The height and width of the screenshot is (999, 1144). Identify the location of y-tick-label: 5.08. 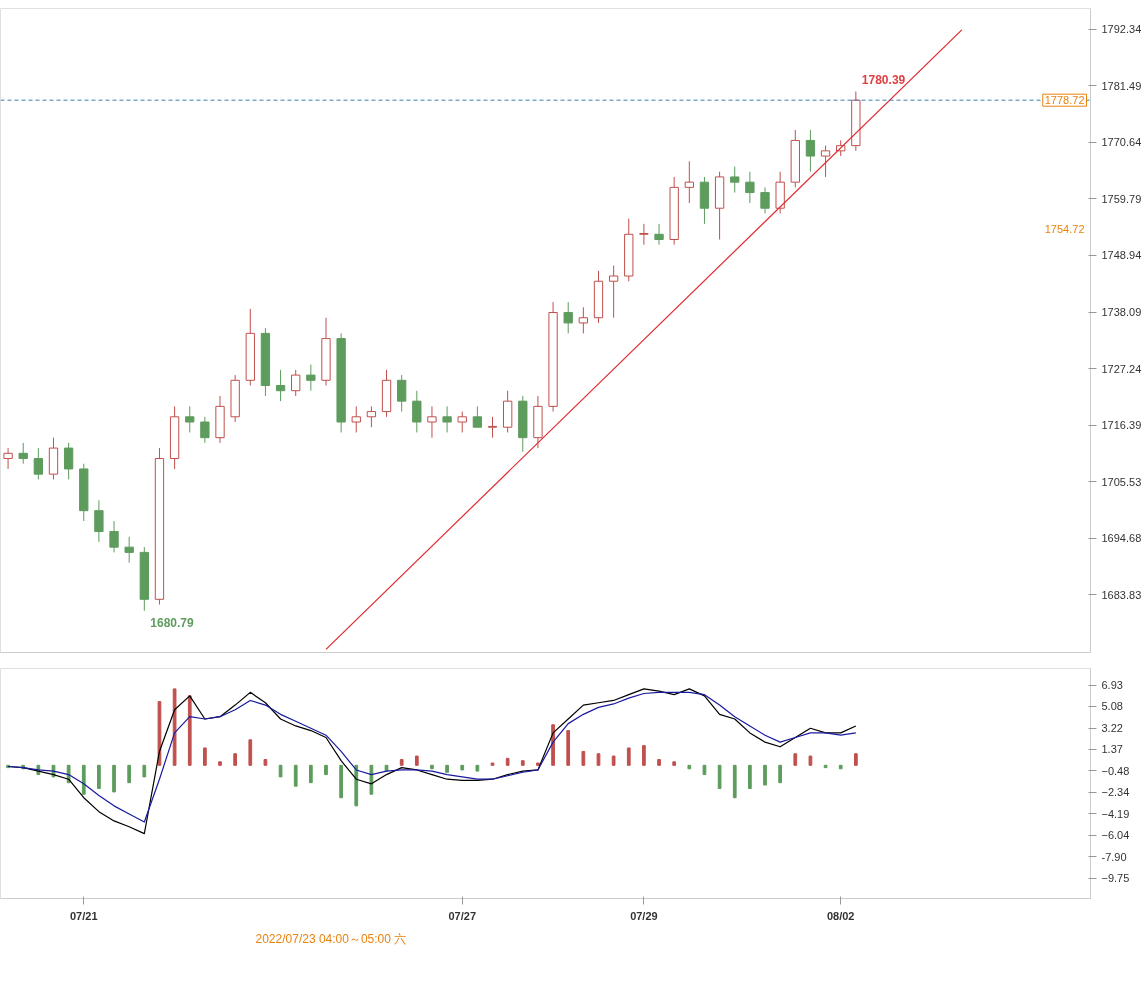
(1112, 706).